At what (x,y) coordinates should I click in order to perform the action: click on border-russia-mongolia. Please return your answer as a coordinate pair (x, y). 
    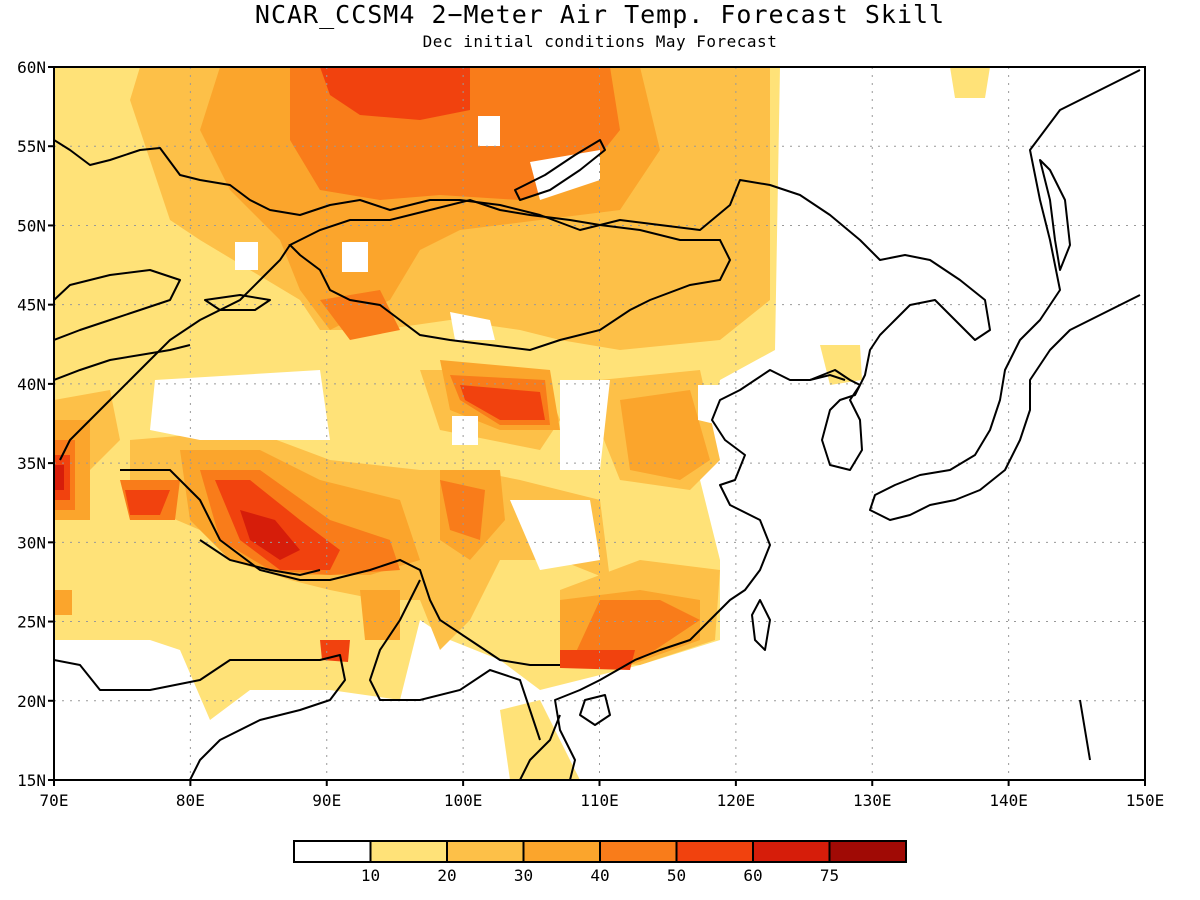
    Looking at the image, I should click on (510, 275).